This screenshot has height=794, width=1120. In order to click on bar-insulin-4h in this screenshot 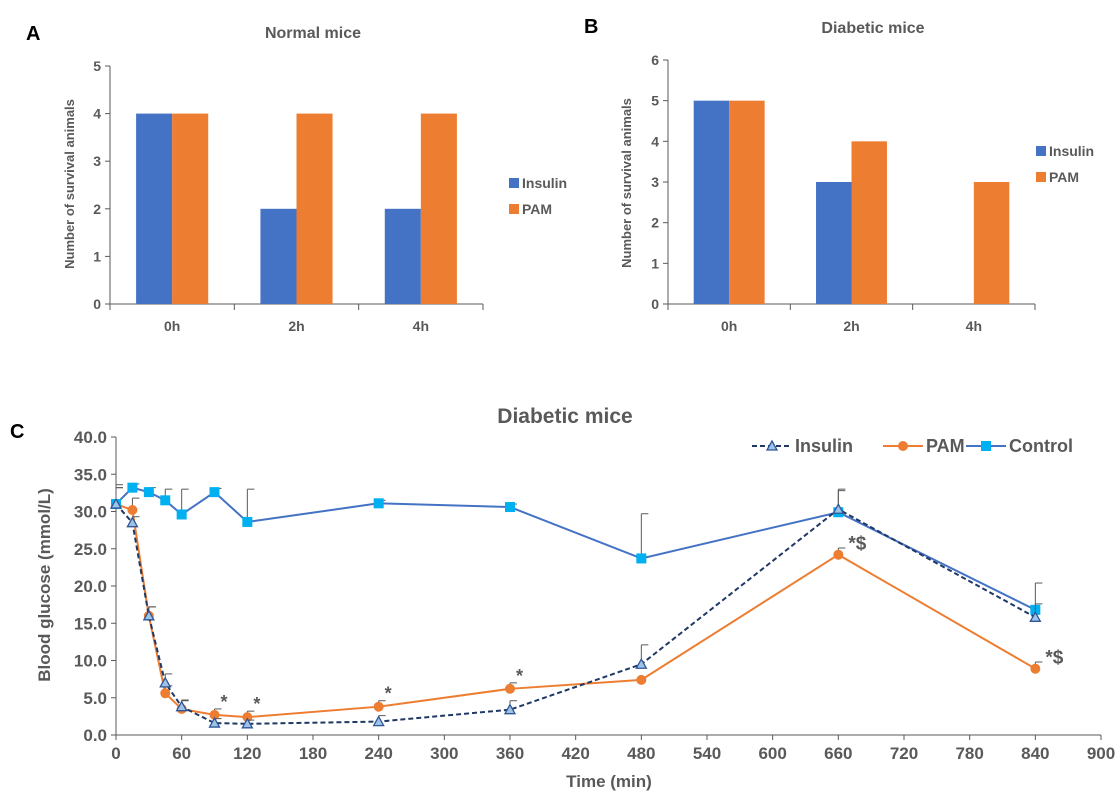, I will do `click(402, 256)`.